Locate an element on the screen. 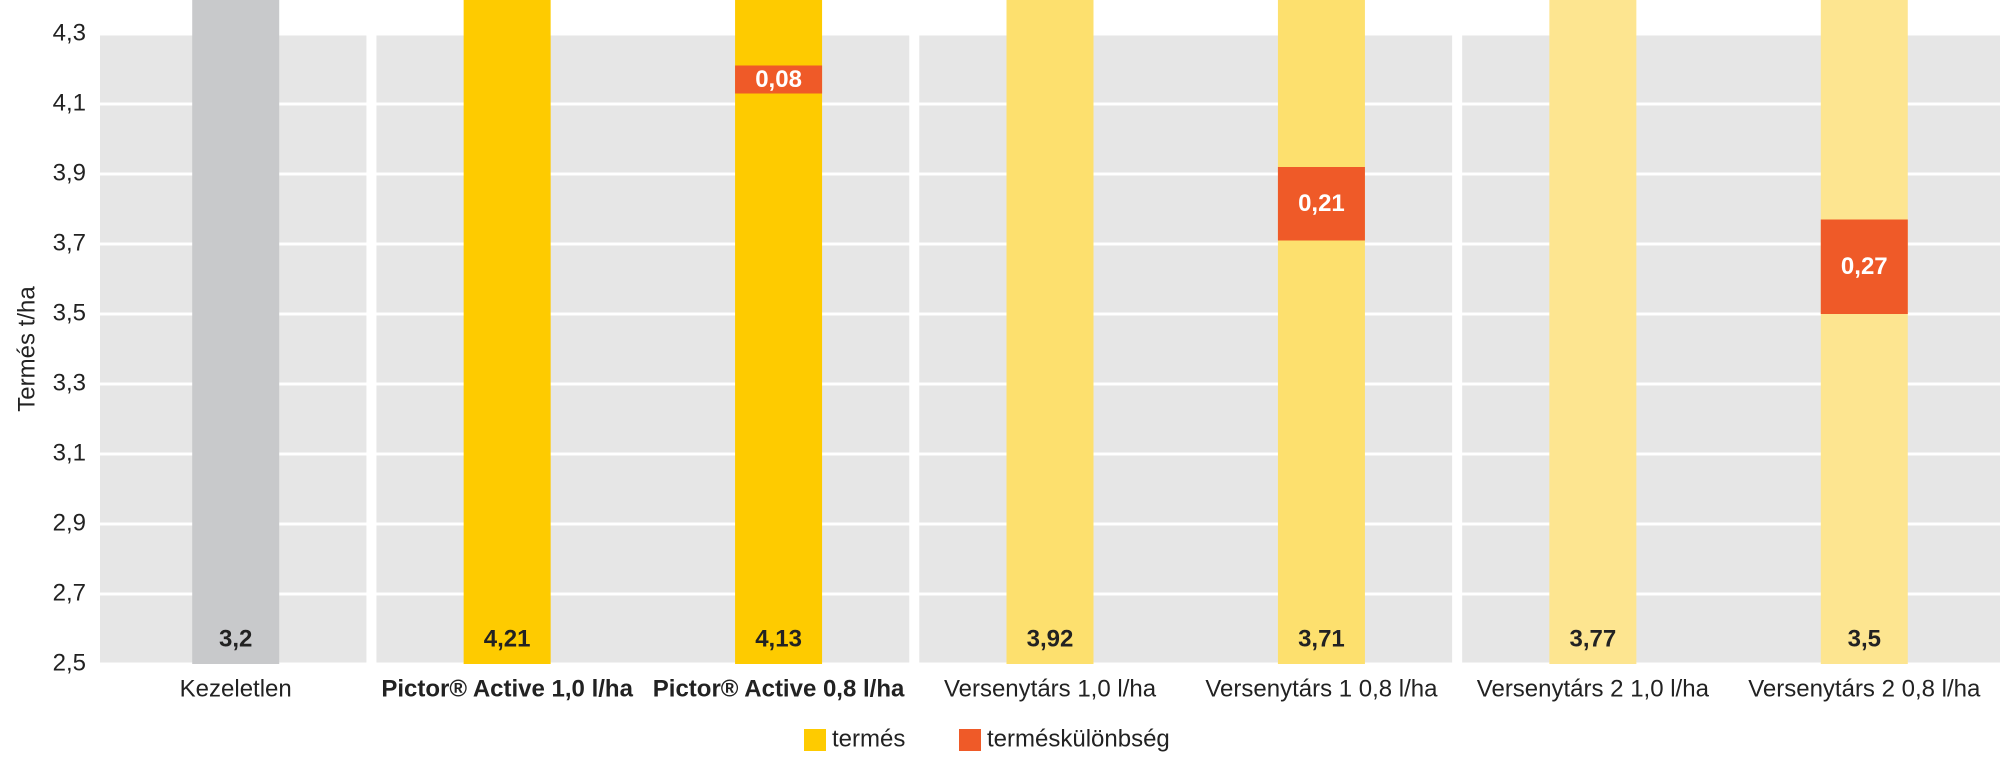  y-tick-label: 3,3 is located at coordinates (69, 382).